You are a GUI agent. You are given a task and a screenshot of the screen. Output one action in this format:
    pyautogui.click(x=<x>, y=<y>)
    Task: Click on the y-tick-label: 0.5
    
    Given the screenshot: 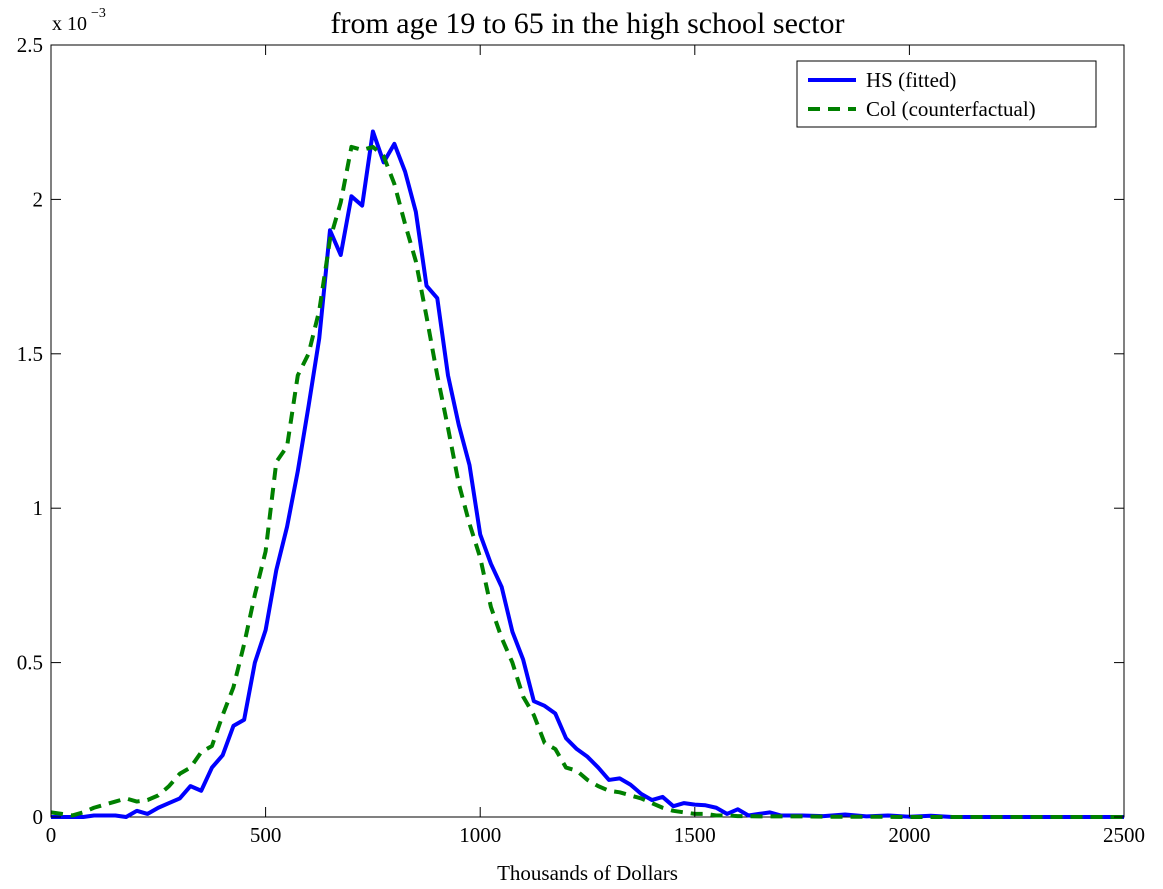 What is the action you would take?
    pyautogui.click(x=30, y=663)
    